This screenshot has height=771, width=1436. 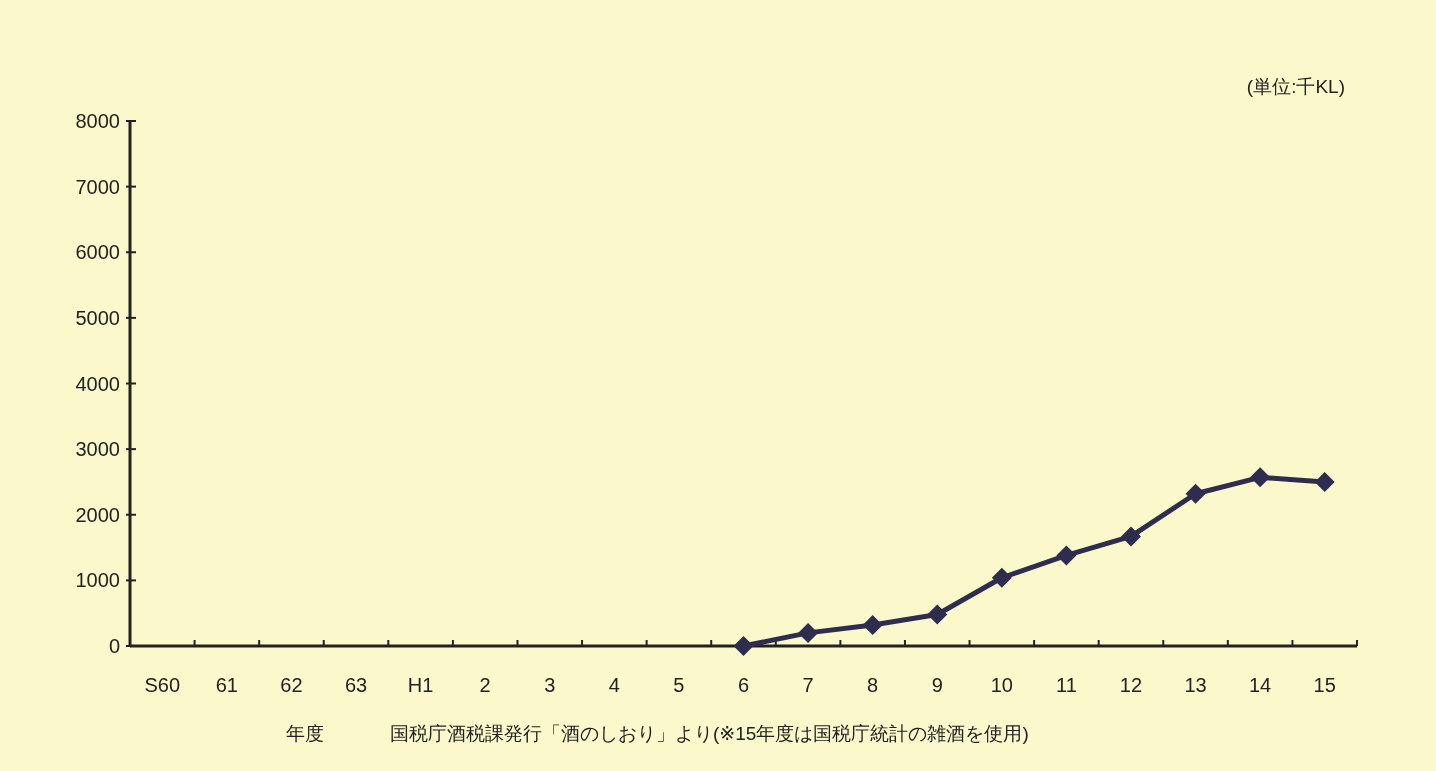 What do you see at coordinates (1131, 685) in the screenshot?
I see `x-tick-label: 12` at bounding box center [1131, 685].